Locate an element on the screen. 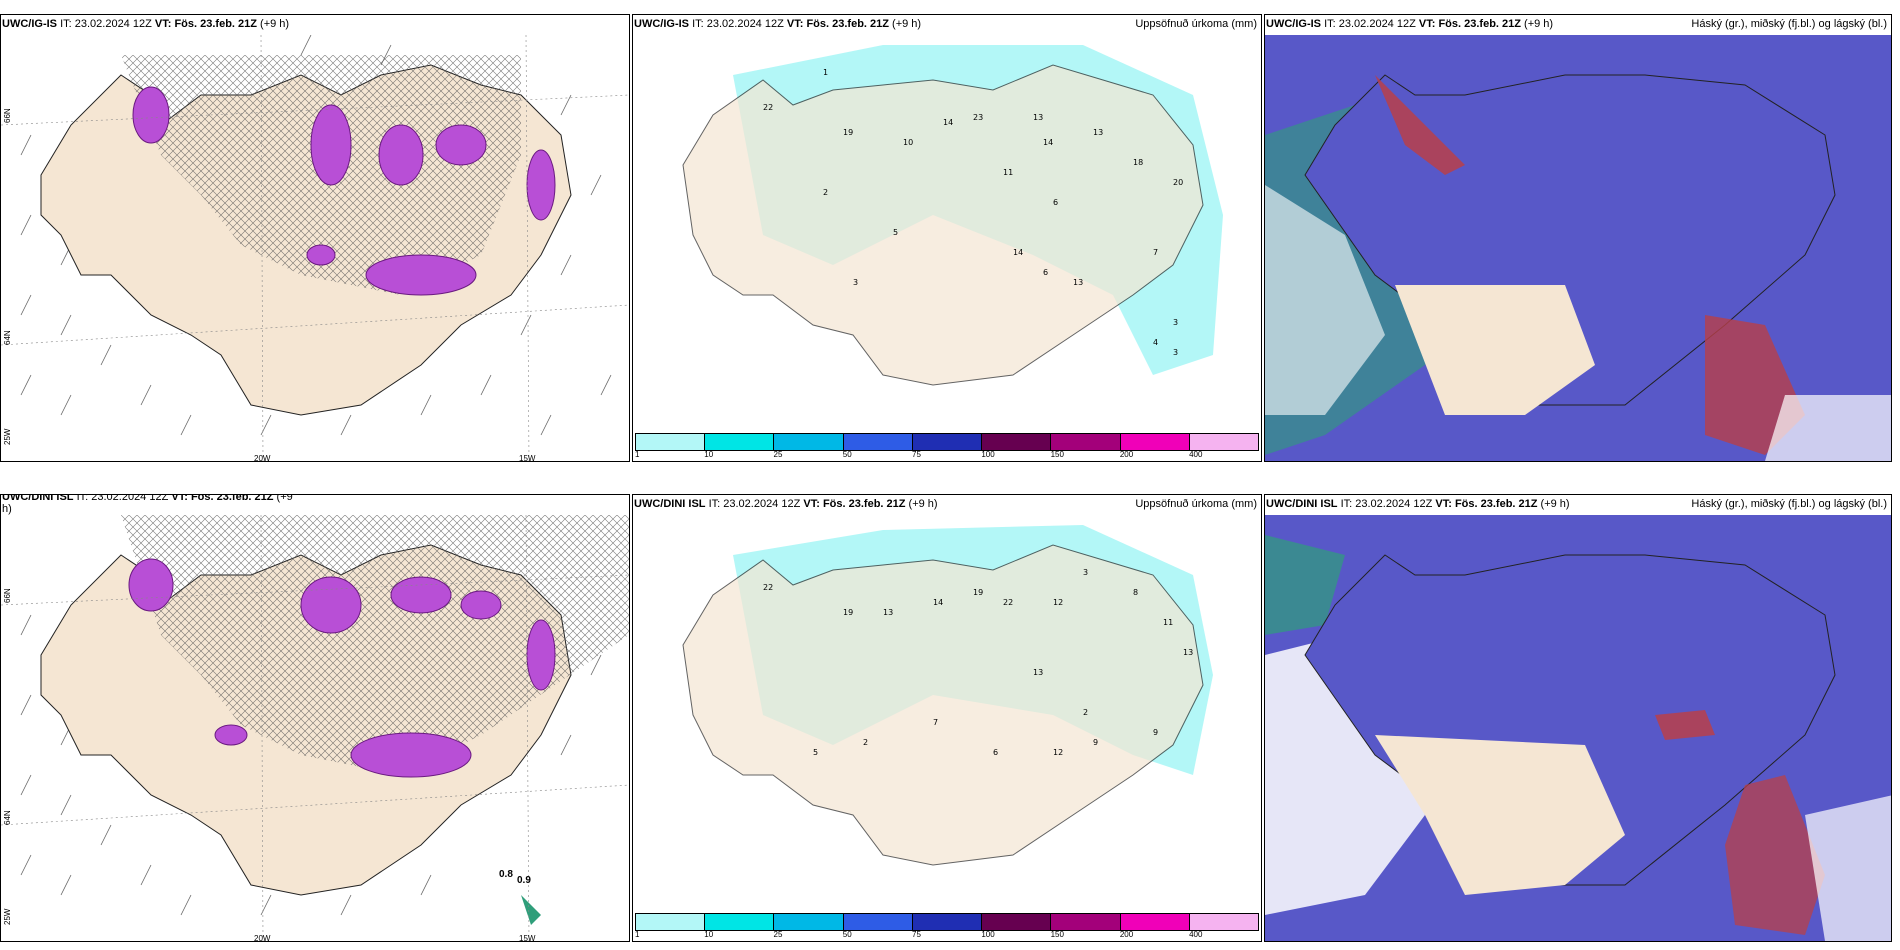  obs-value: 0.9 is located at coordinates (524, 880).